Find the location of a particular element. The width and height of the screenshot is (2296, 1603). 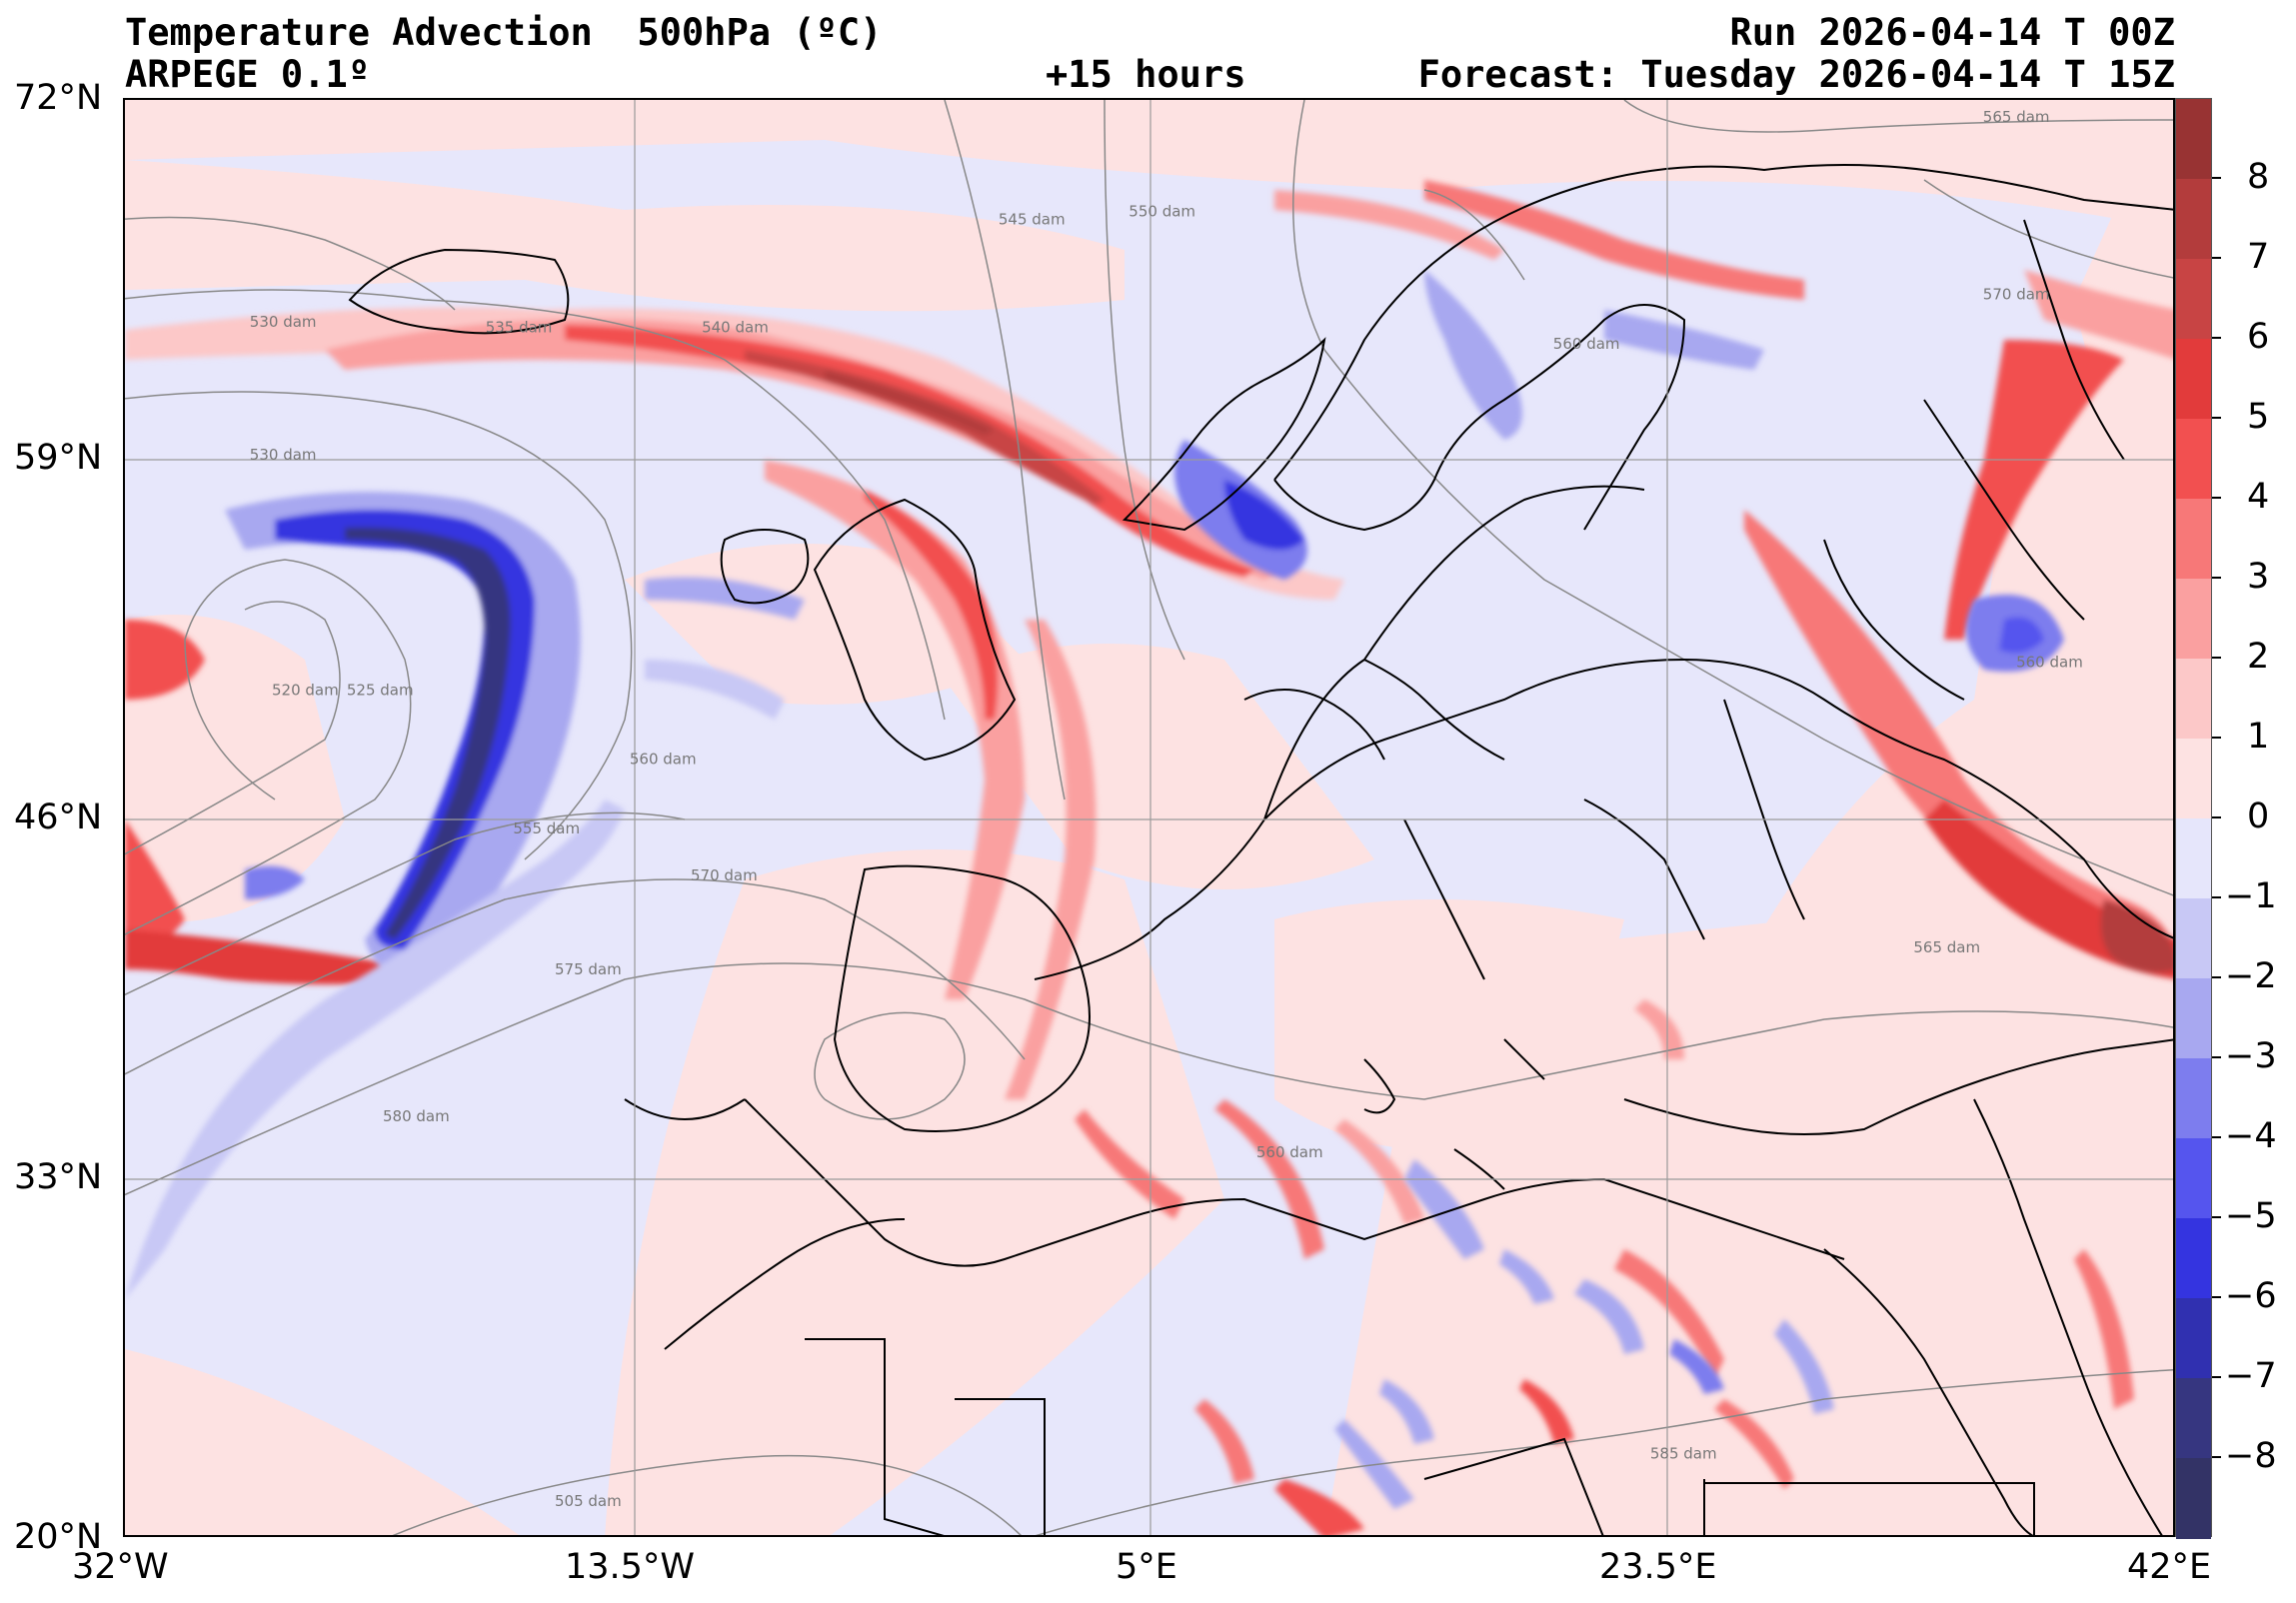

lon-label-5e: 5°E is located at coordinates (1147, 1567).